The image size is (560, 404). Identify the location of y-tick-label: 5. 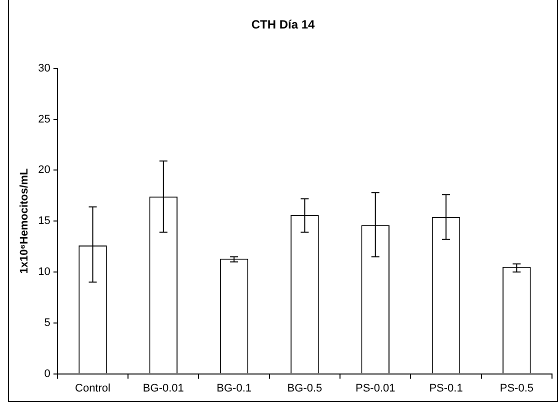
(47, 322).